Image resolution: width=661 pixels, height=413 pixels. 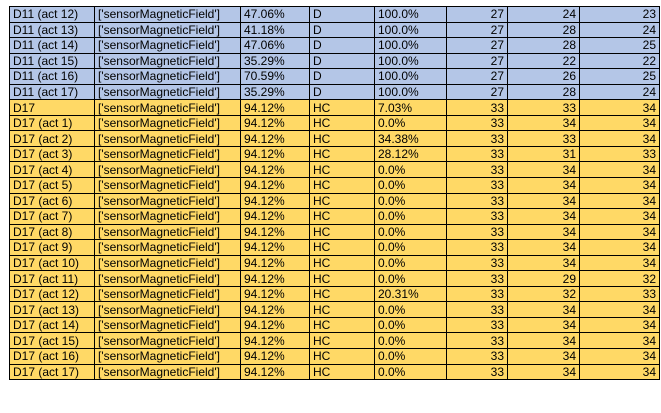 What do you see at coordinates (543, 294) in the screenshot?
I see `table-cell-count-b: 32` at bounding box center [543, 294].